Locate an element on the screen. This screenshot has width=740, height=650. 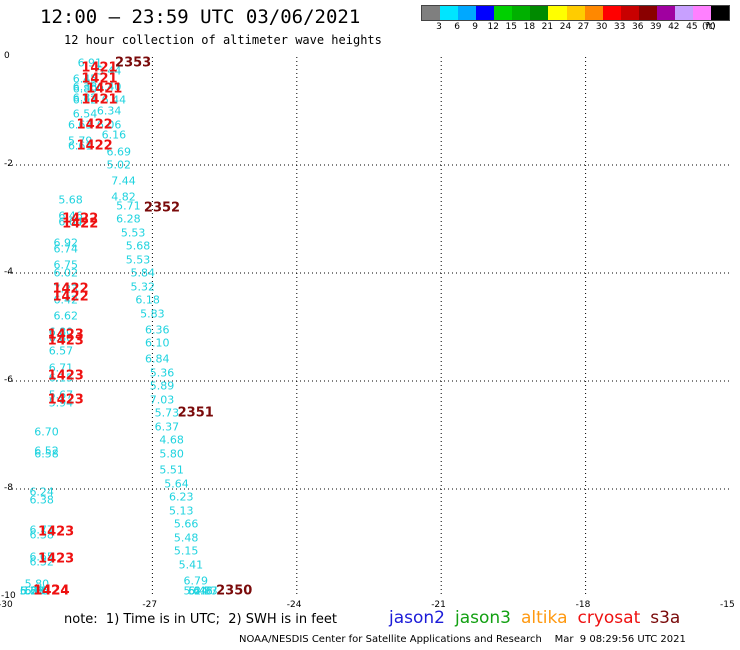
swh-value-label: 5.02 is located at coordinates (118, 165).